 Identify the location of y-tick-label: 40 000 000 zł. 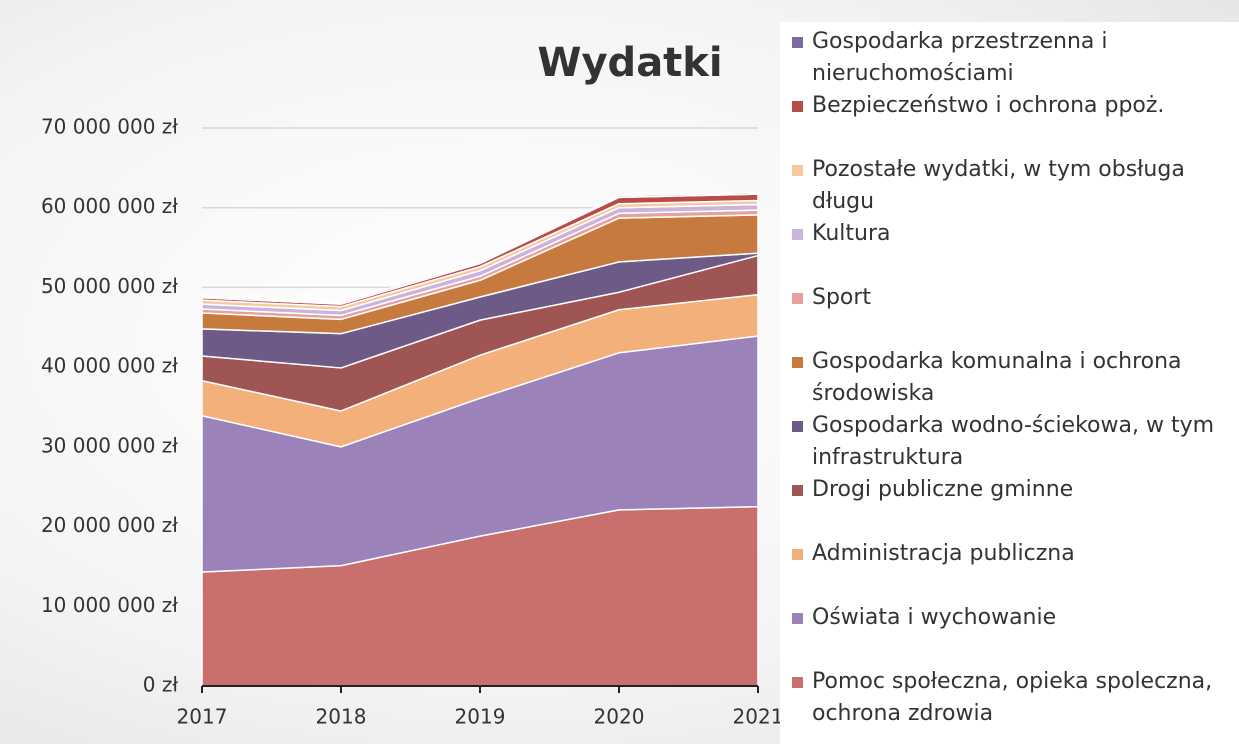
(109, 366).